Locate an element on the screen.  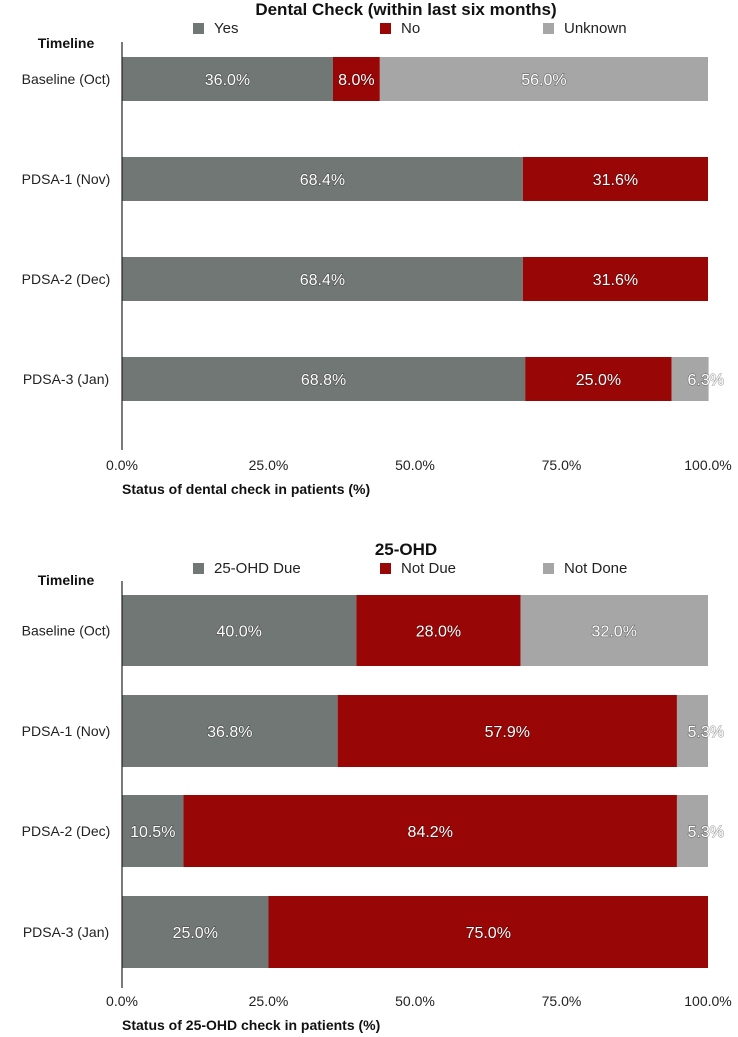
bar-value-label-2-4-1: 25.0% is located at coordinates (195, 933).